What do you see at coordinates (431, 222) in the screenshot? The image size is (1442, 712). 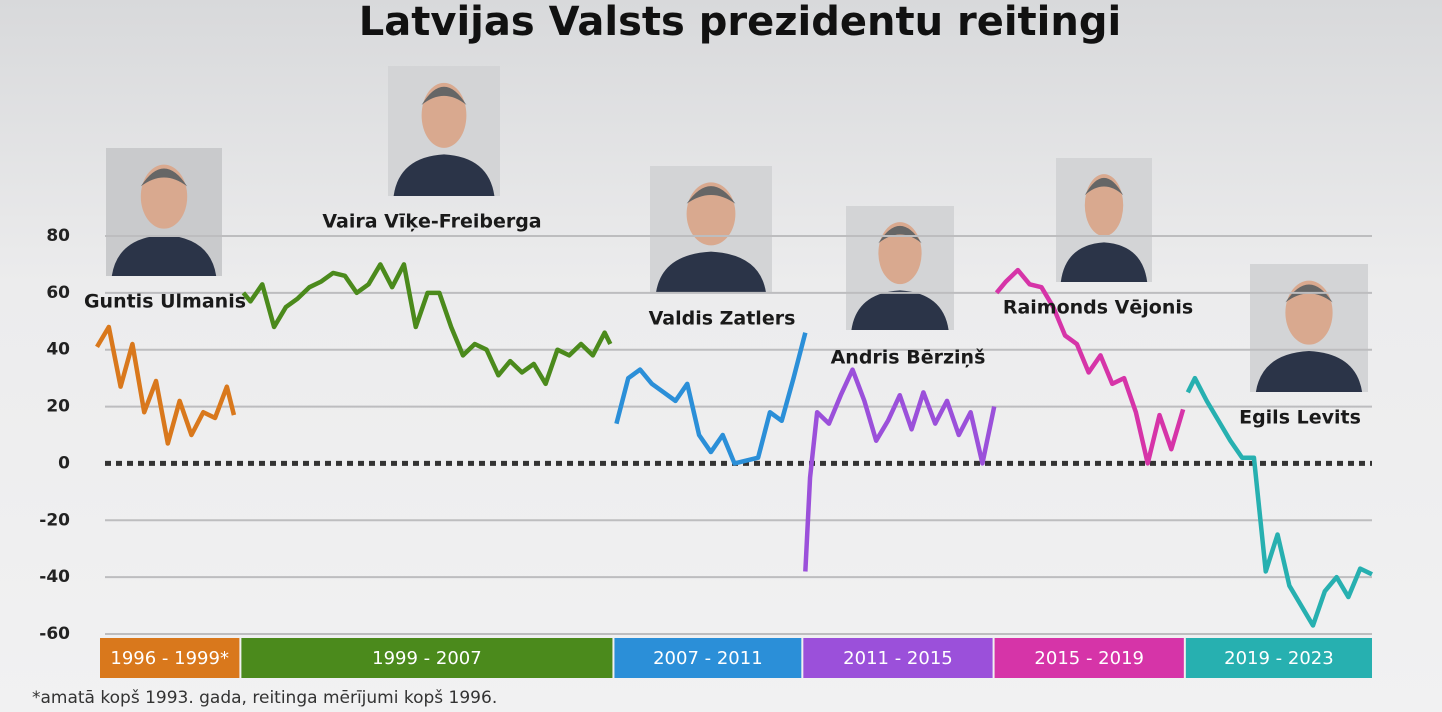 I see `series-name: Vaira Vīķe-Freiberga` at bounding box center [431, 222].